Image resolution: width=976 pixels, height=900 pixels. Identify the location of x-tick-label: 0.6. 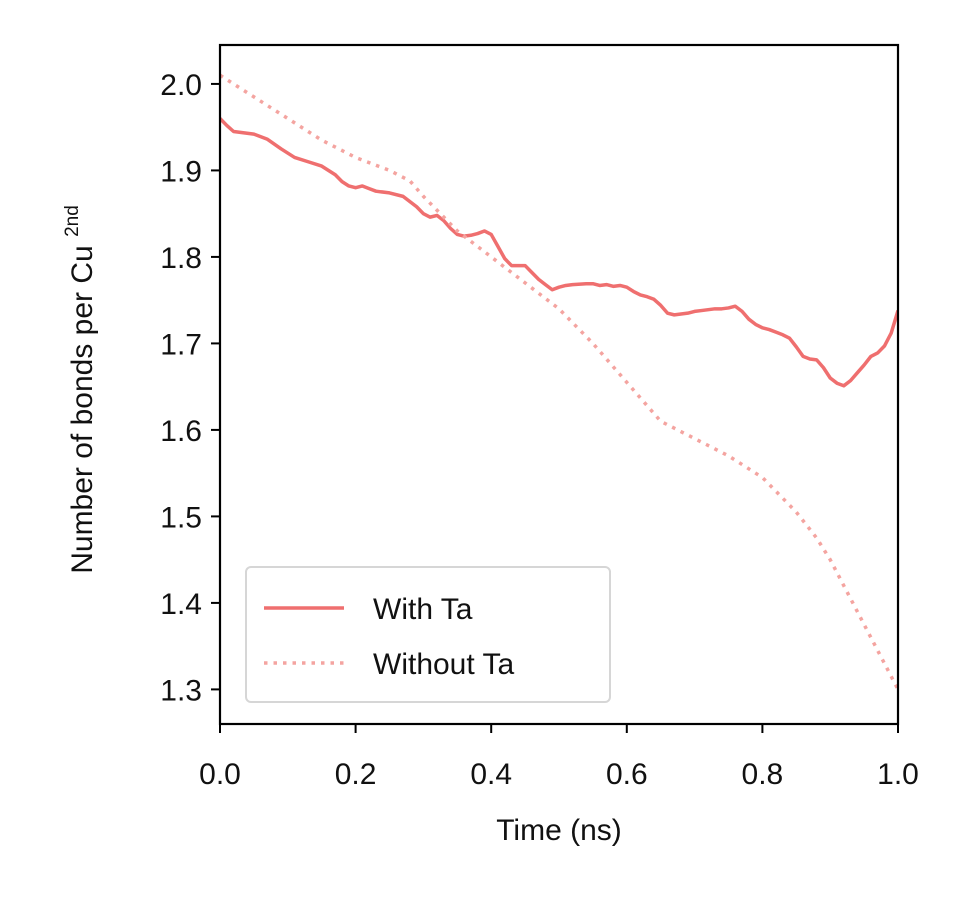
(627, 774).